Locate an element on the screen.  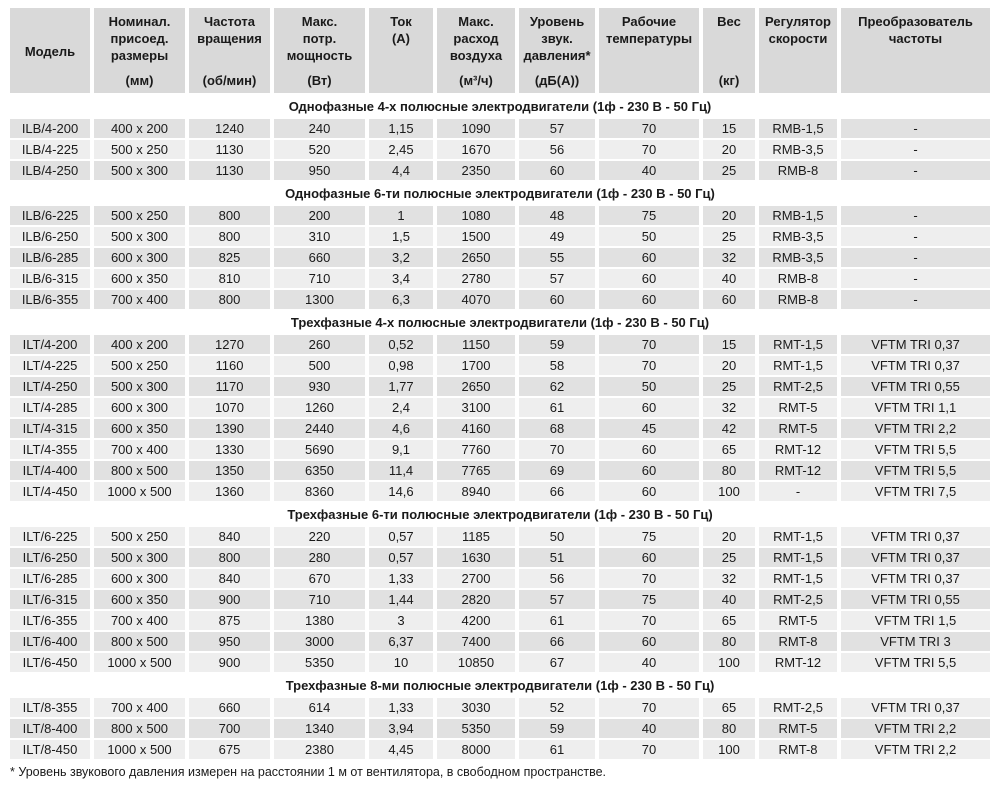
data-cell: 57 is located at coordinates (557, 278).